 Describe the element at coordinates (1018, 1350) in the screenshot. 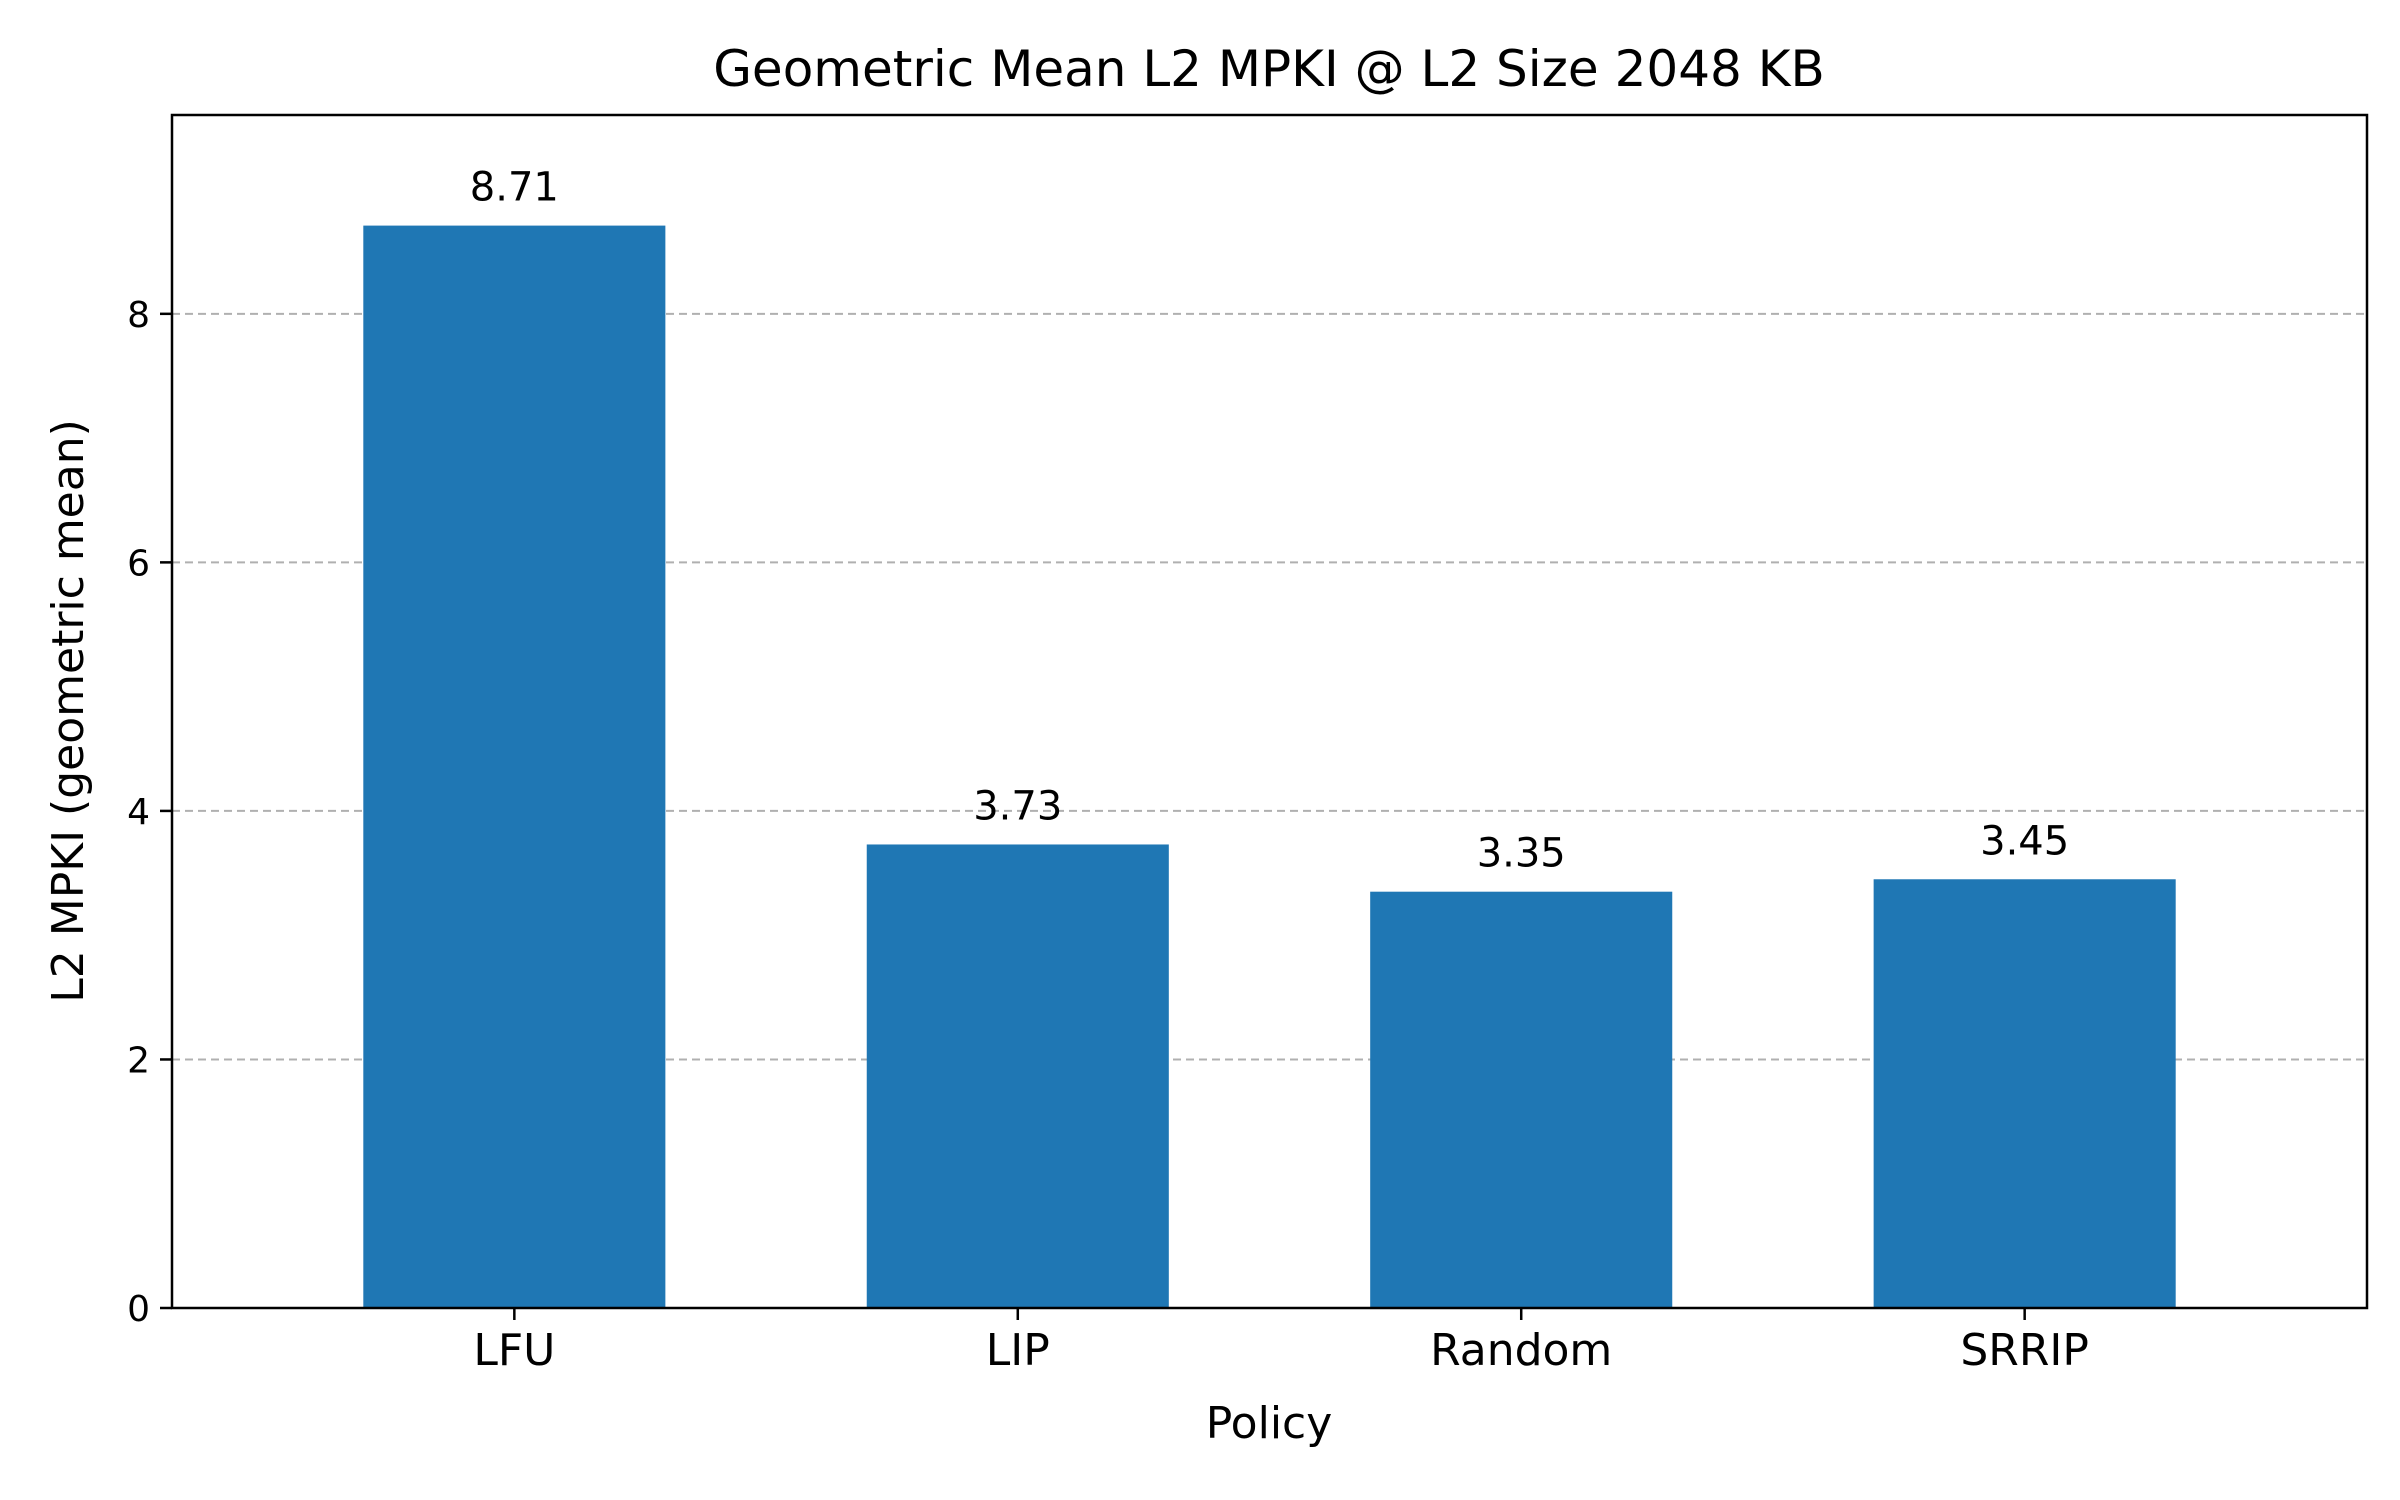

I see `x-tick-label-lip: LIP` at that location.